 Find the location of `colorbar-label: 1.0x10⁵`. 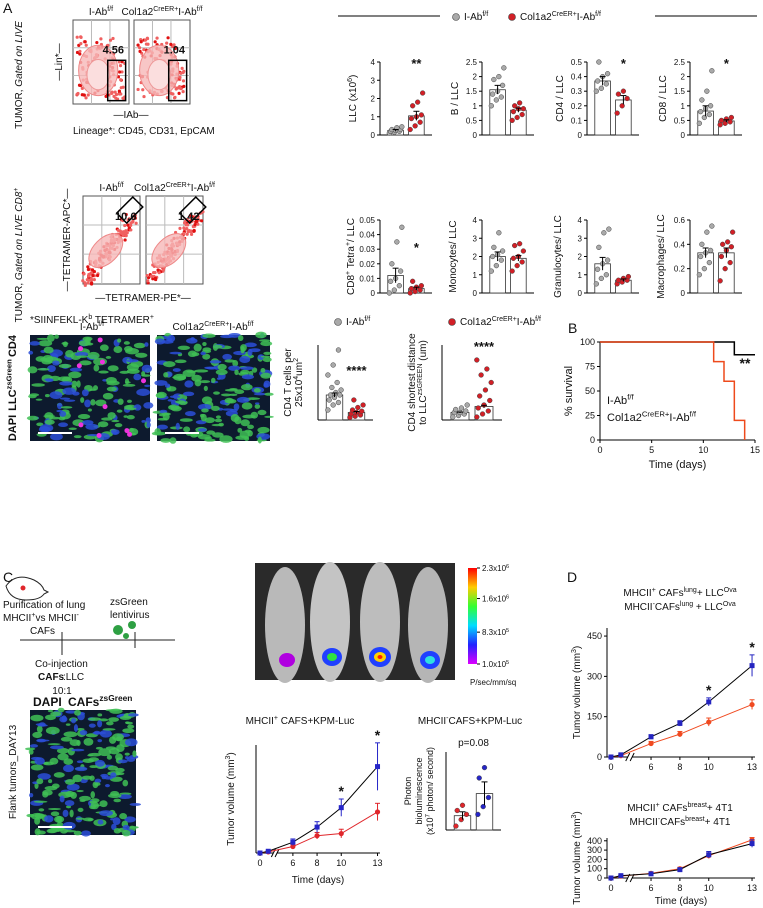

colorbar-label: 1.0x10⁵ is located at coordinates (495, 664).